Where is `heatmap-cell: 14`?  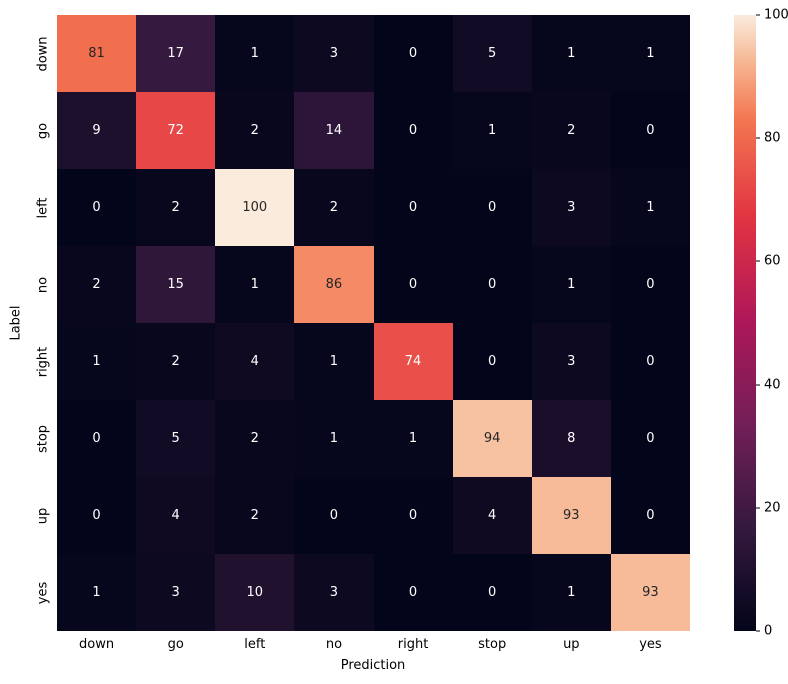 heatmap-cell: 14 is located at coordinates (334, 130).